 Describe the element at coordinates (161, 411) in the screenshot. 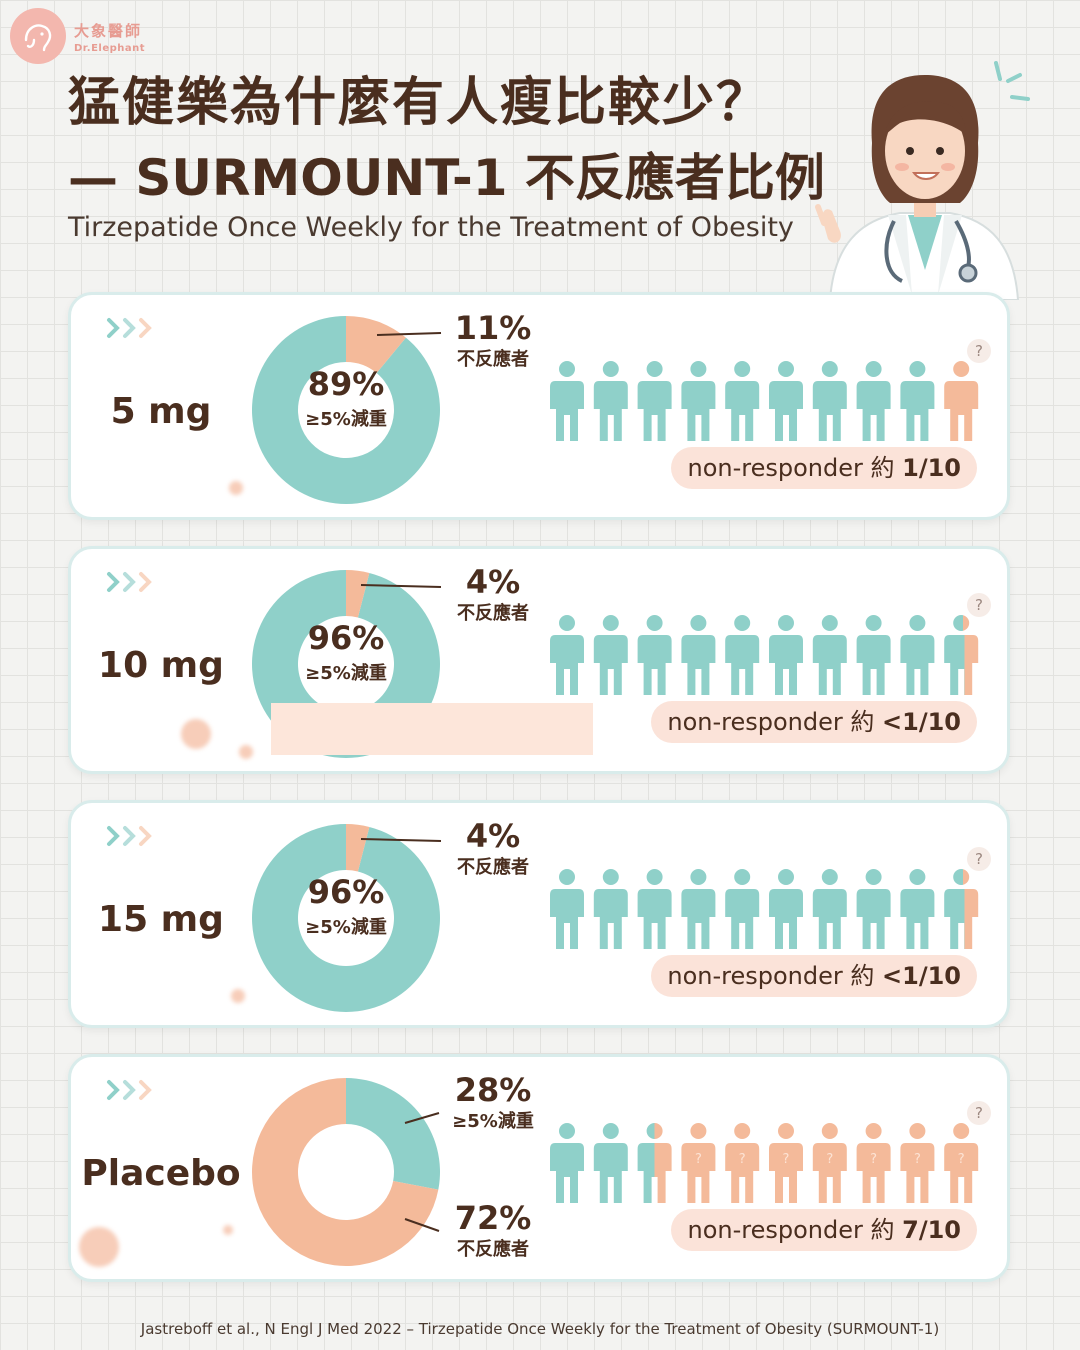

I see `dose-label: 5 mg` at that location.